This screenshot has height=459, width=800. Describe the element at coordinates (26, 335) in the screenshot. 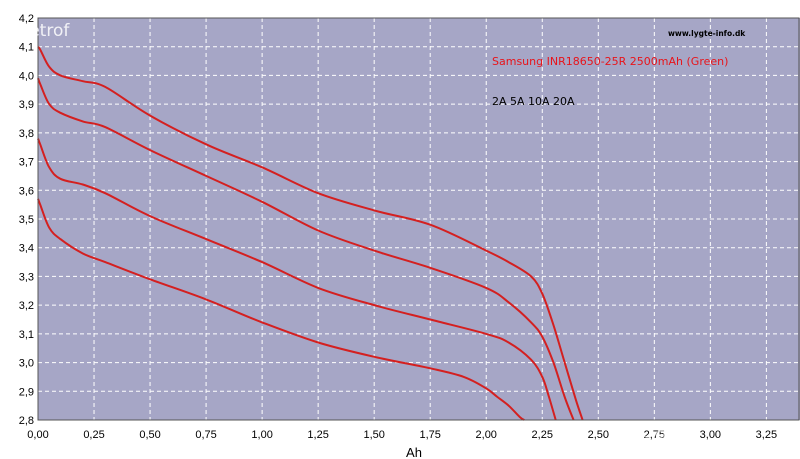

I see `y-tick-label: 3,1` at that location.